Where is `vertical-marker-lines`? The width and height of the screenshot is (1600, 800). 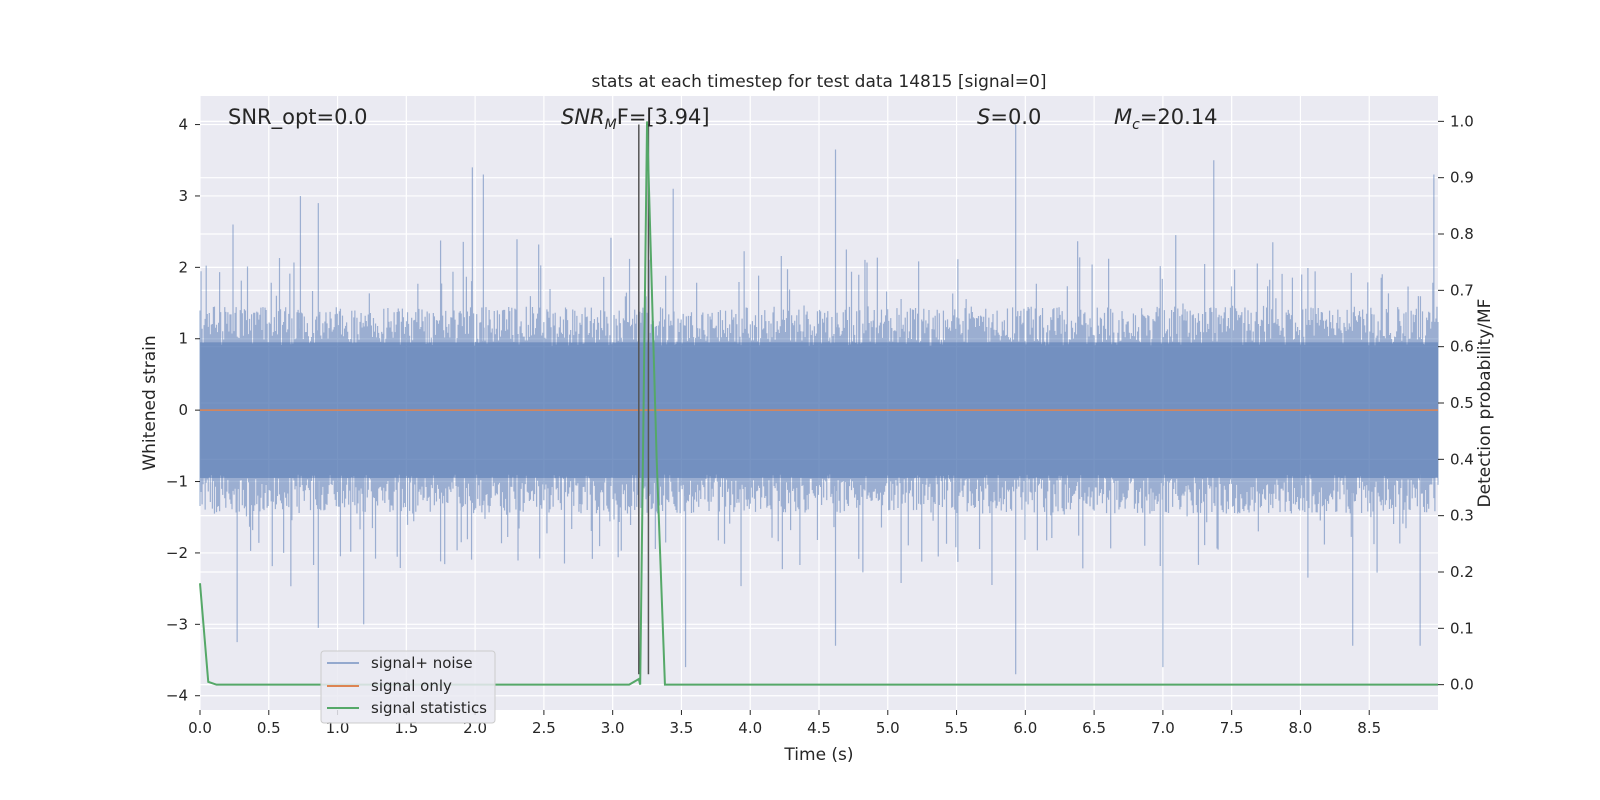
vertical-marker-lines is located at coordinates (644, 399).